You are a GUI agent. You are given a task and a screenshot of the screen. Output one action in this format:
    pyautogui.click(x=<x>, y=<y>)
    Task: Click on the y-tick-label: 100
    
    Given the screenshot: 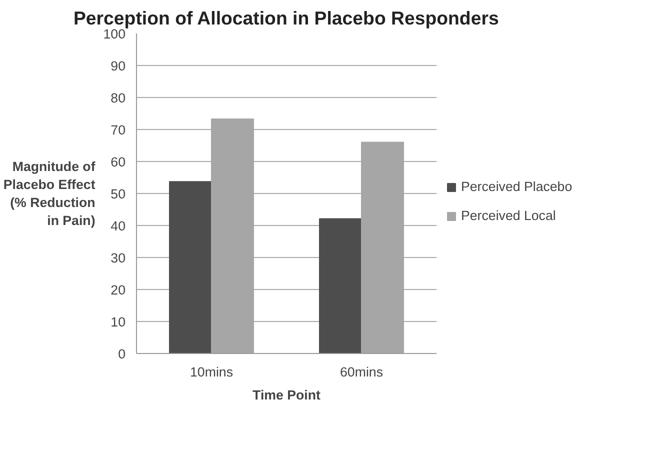 What is the action you would take?
    pyautogui.click(x=114, y=34)
    